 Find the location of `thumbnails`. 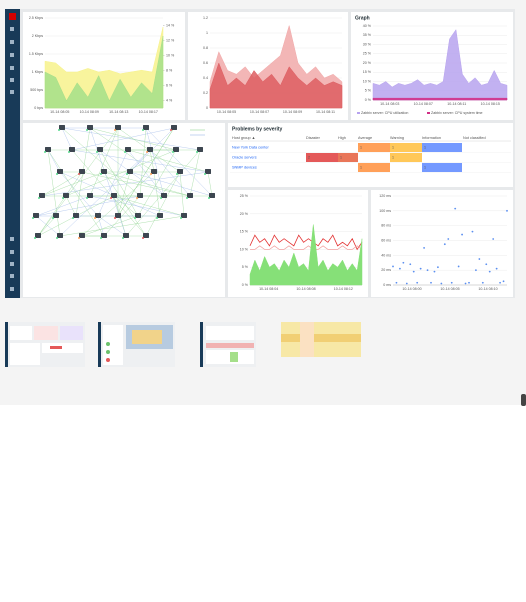

thumbnails is located at coordinates (183, 344).